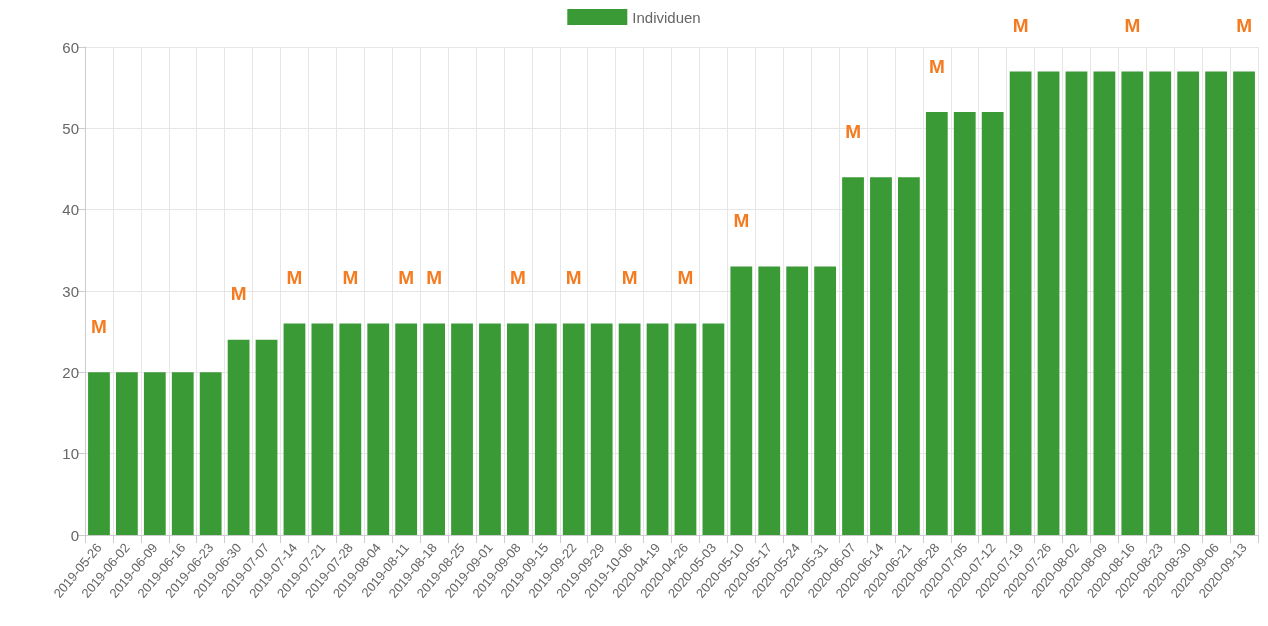  What do you see at coordinates (70, 47) in the screenshot?
I see `y-tick-label: 60` at bounding box center [70, 47].